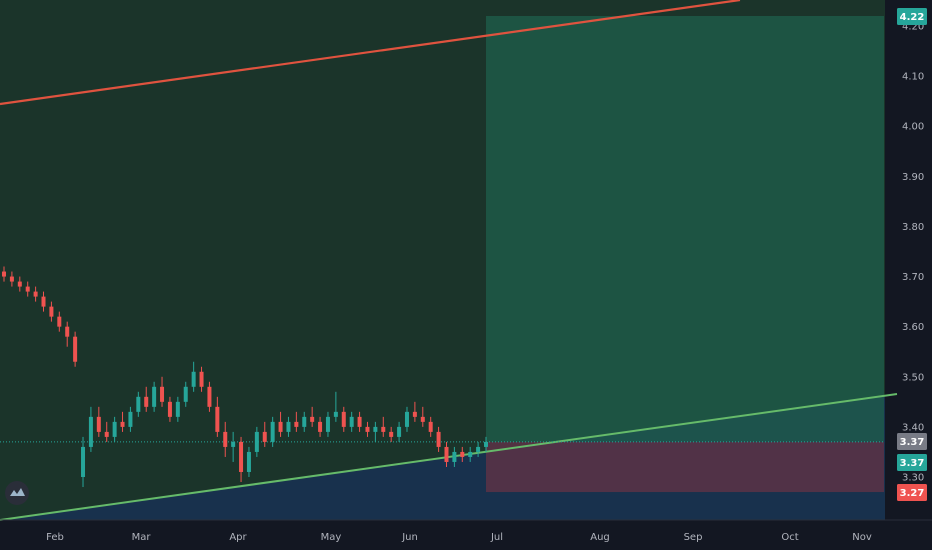 This screenshot has height=550, width=932. What do you see at coordinates (459, 537) in the screenshot?
I see `x-axis-ticks: Feb Mar Apr May Jun Jul Aug Sep Oct Nov` at bounding box center [459, 537].